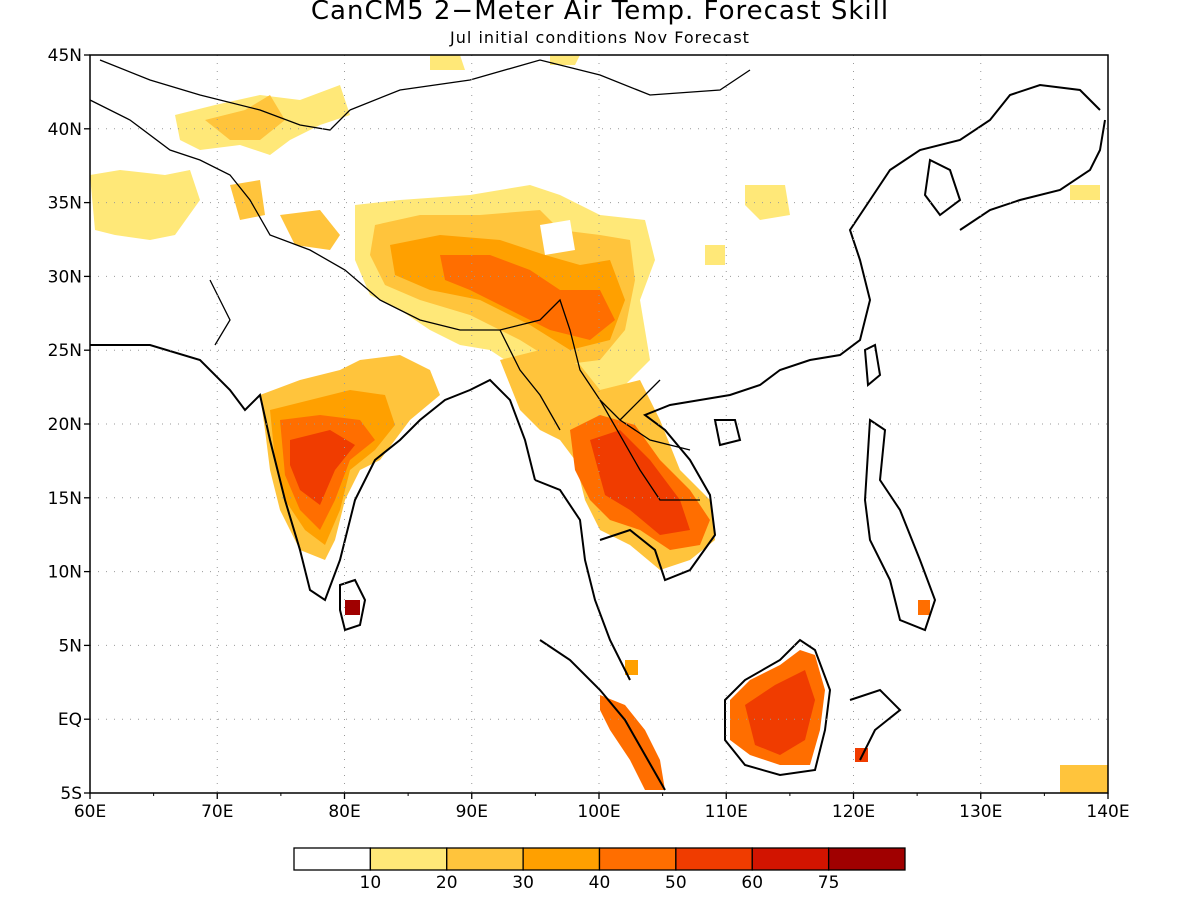 The width and height of the screenshot is (1200, 900). Describe the element at coordinates (371, 883) in the screenshot. I see `colorbar-label: 10` at that location.